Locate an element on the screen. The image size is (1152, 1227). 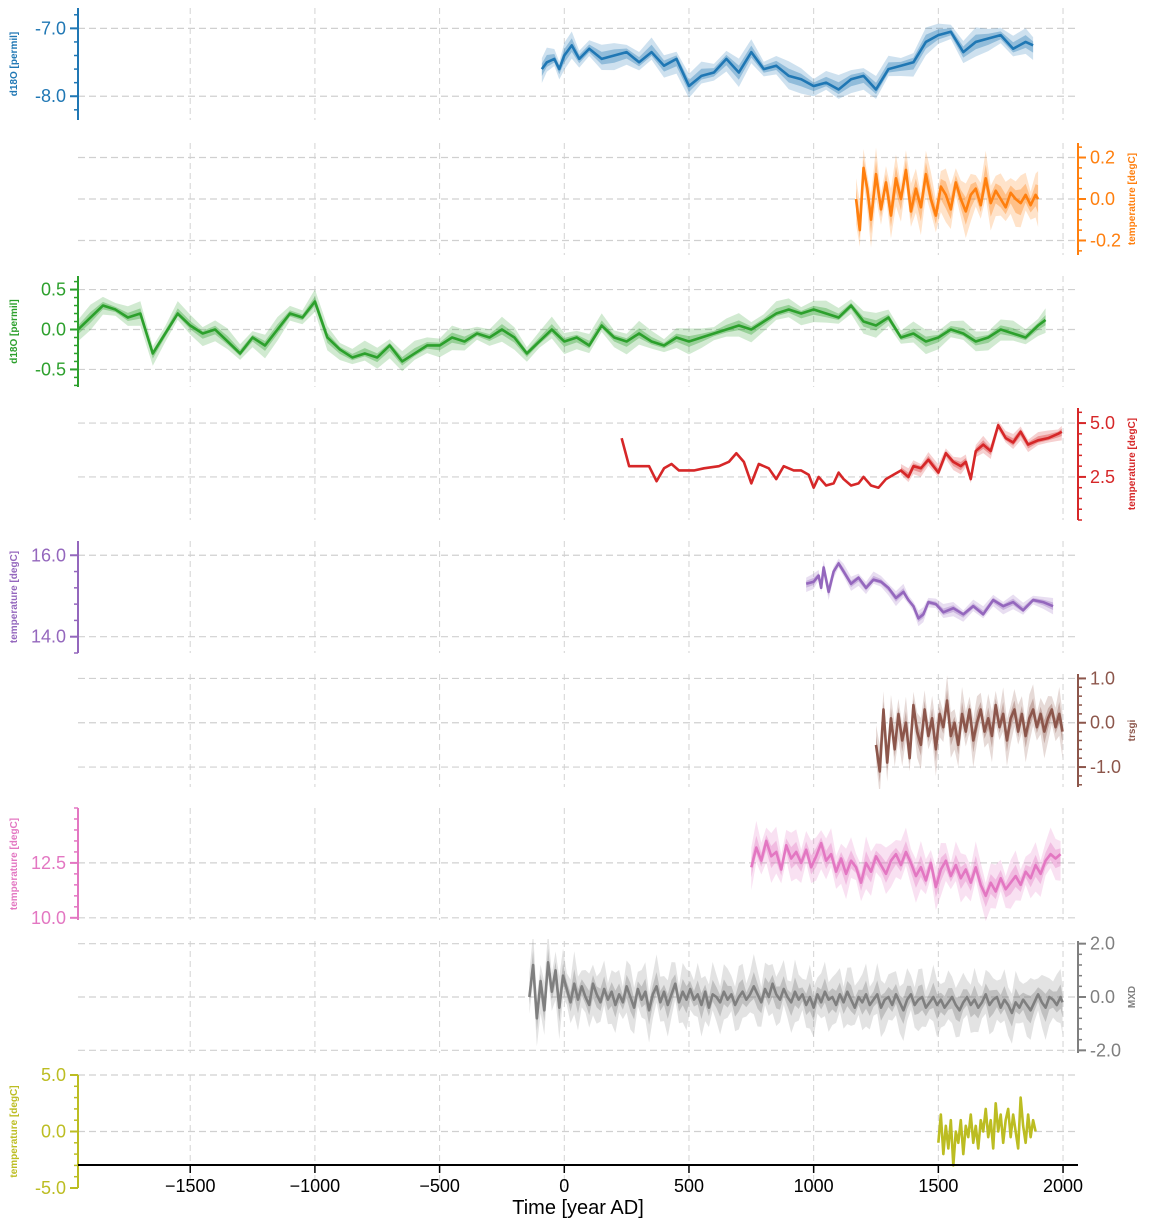
panel-5: 16.0 14.0 temperature [degC] is located at coordinates (543, 597).